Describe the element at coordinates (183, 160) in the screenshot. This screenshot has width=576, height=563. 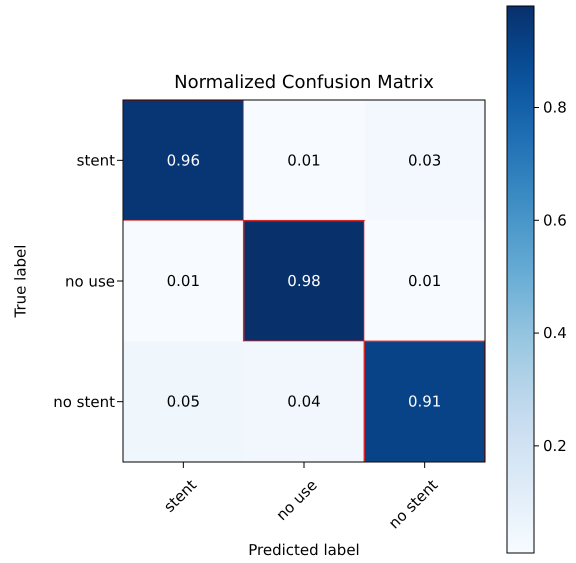
I see `data-label: 0.96` at that location.